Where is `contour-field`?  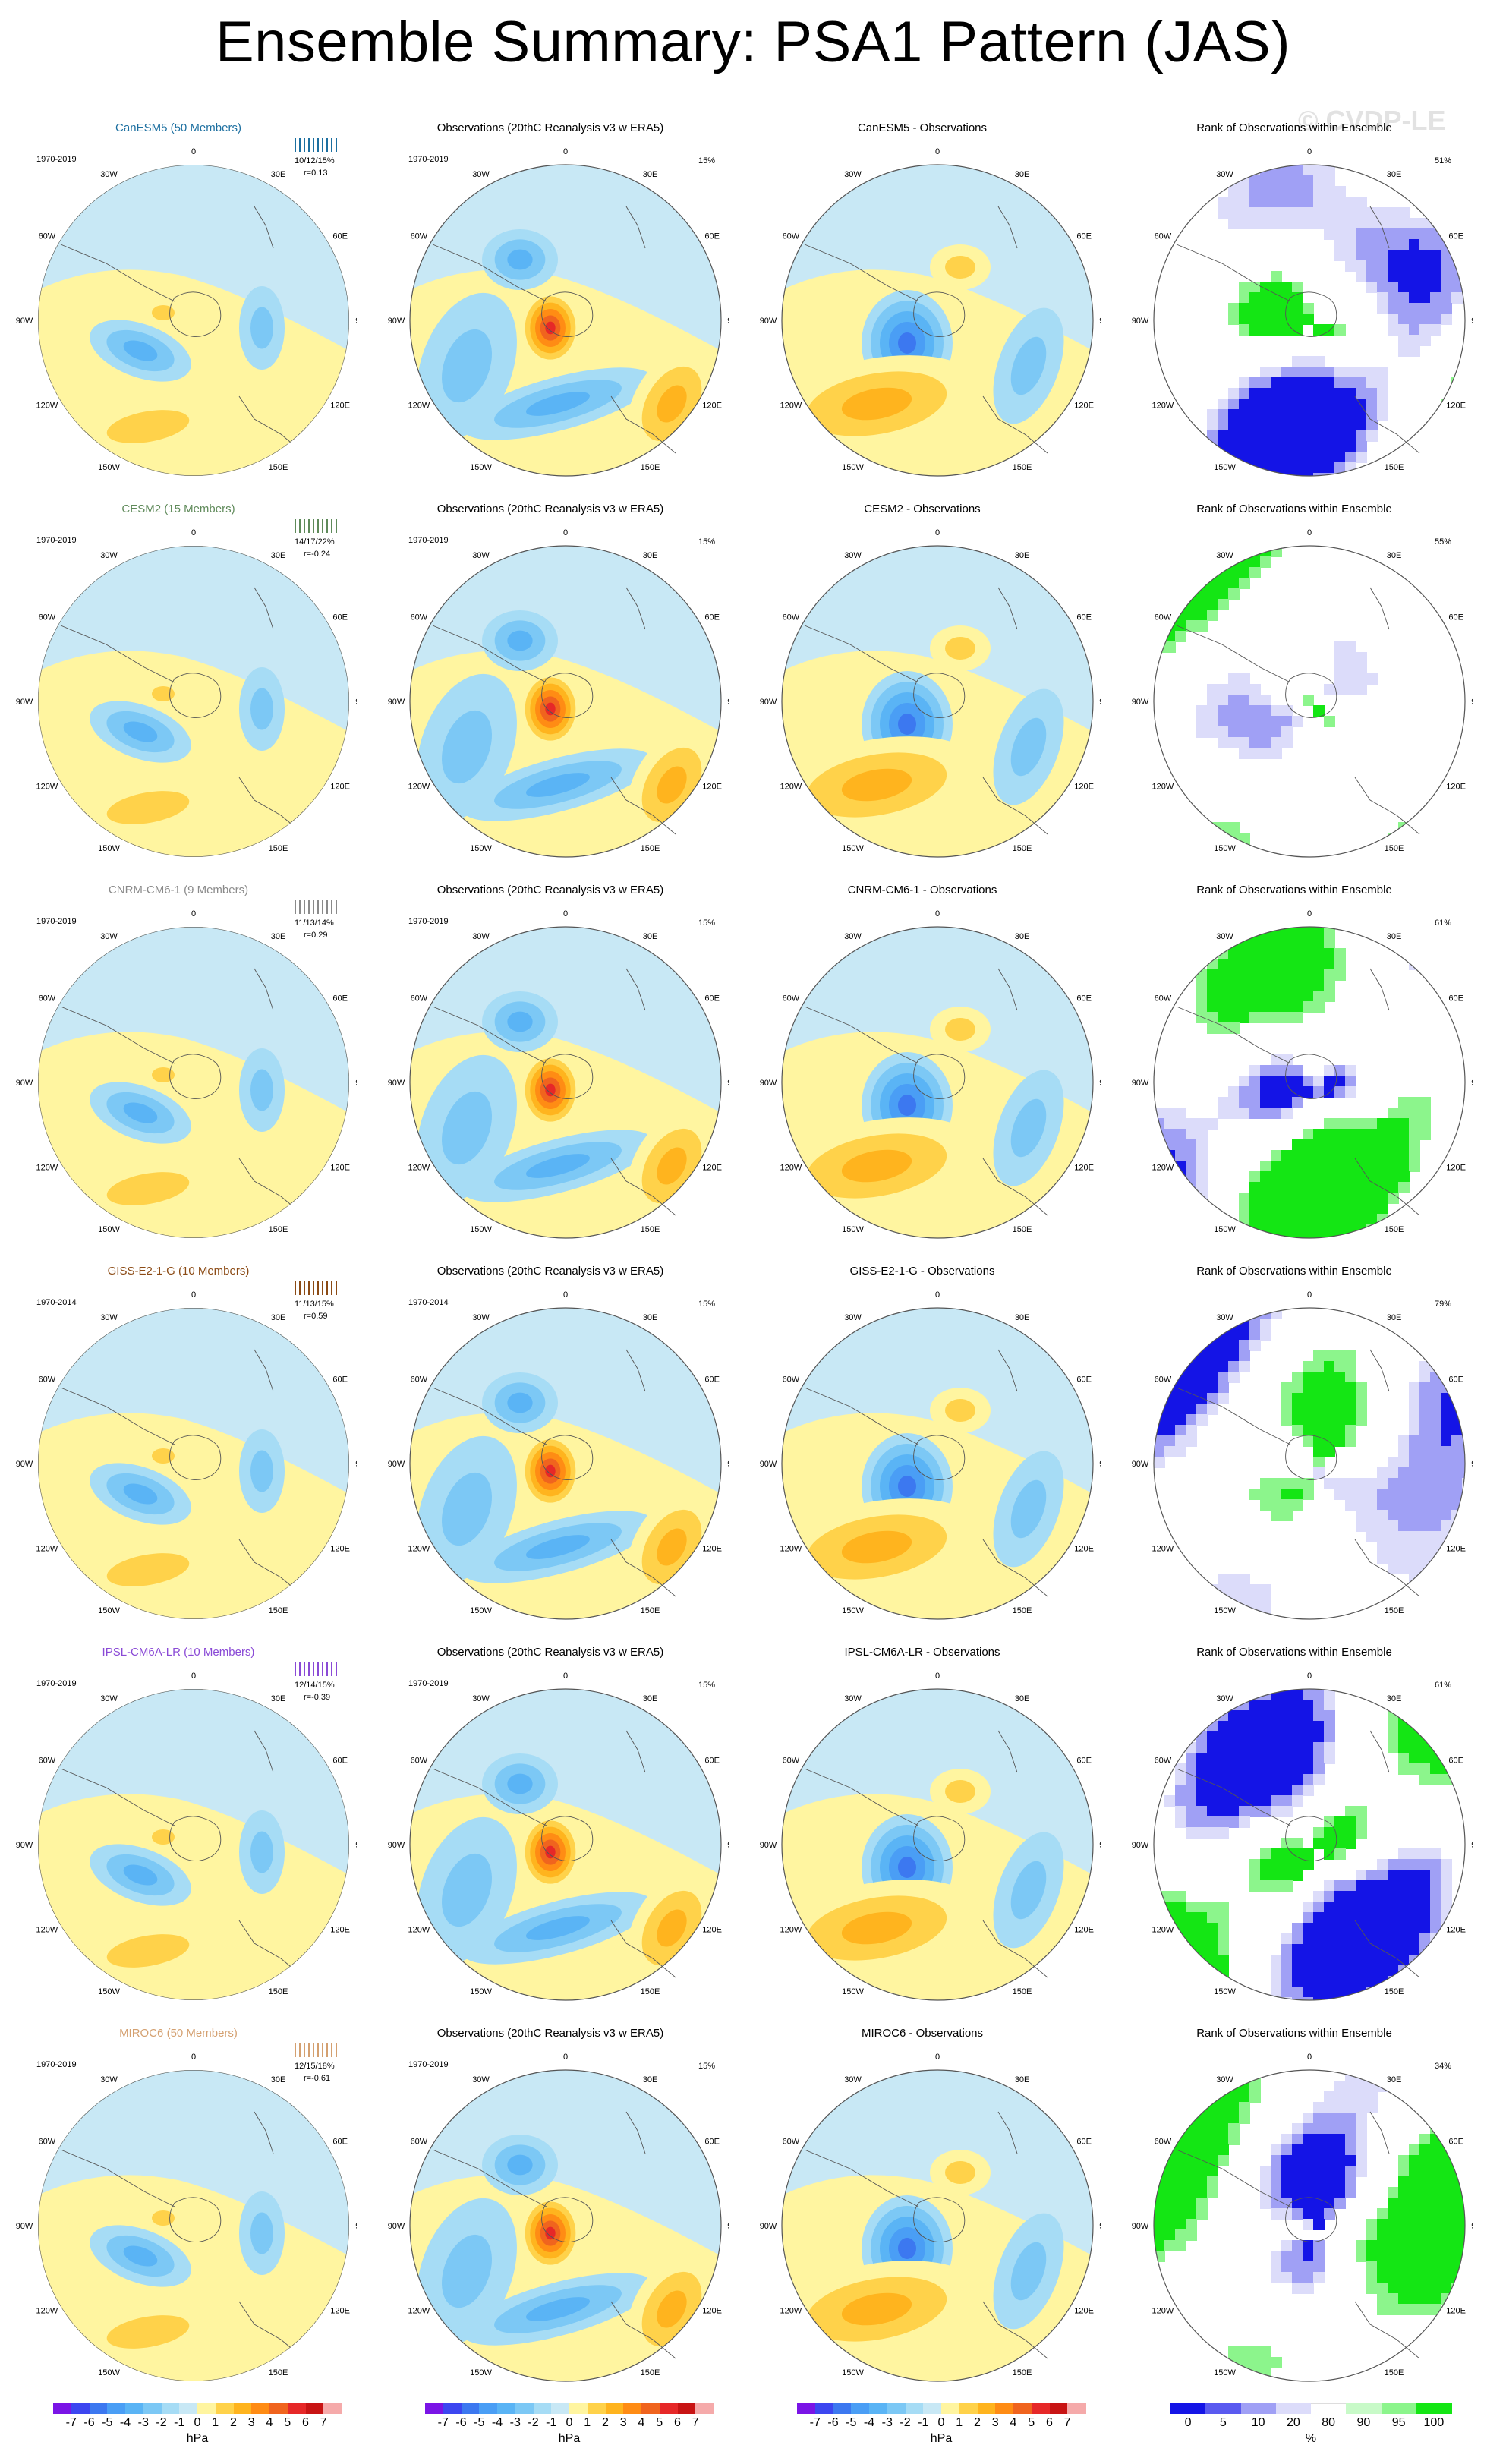 contour-field is located at coordinates (193, 1082).